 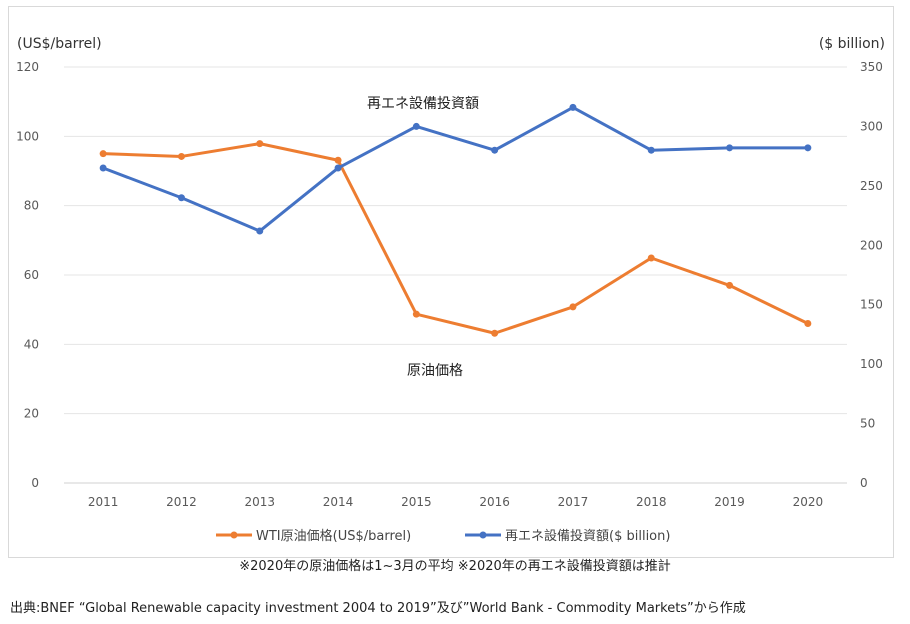 What do you see at coordinates (871, 275) in the screenshot?
I see `right-axis-ticks: 0 50 100 150 200 250 300 350` at bounding box center [871, 275].